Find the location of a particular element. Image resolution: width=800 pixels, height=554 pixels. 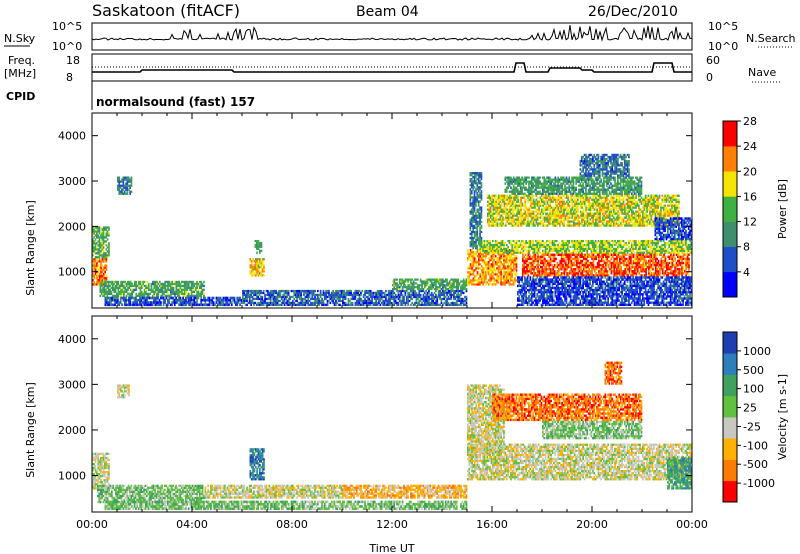

nsearch-ytick-top: 10^5 is located at coordinates (723, 26).